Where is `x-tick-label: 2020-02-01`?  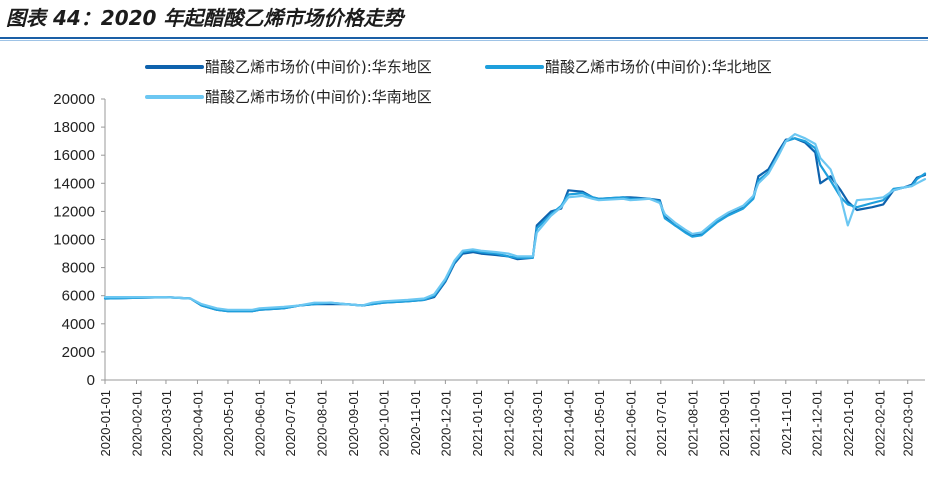
x-tick-label: 2020-02-01 is located at coordinates (136, 423).